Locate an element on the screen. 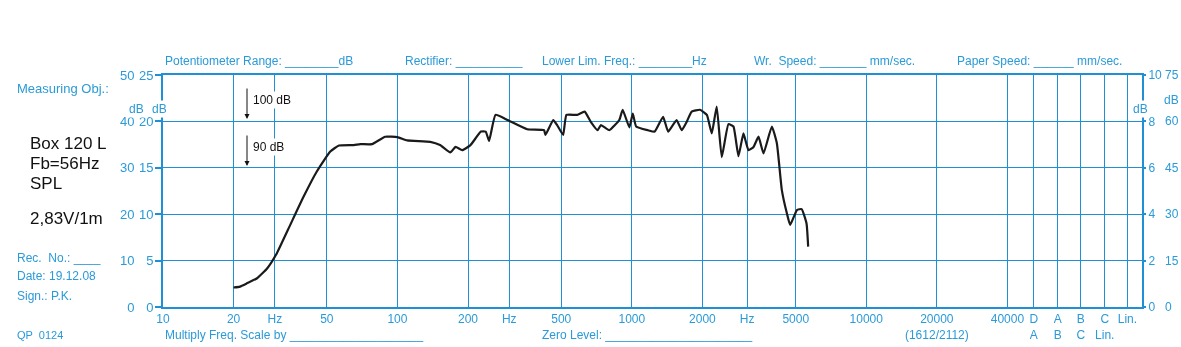 The height and width of the screenshot is (347, 1181). text: Measuring Obj.: is located at coordinates (63, 88).